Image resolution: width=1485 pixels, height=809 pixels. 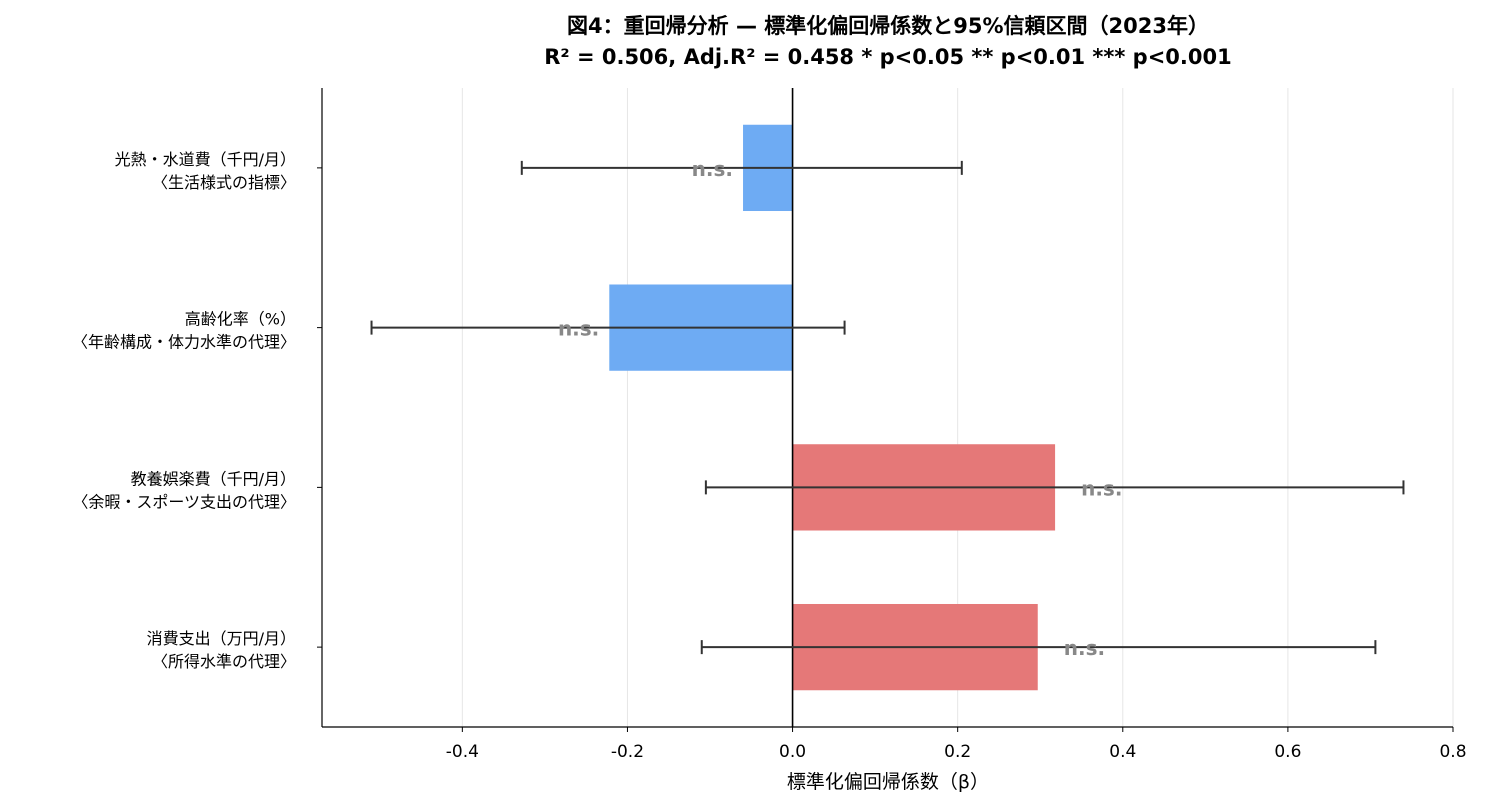 What do you see at coordinates (1287, 752) in the screenshot?
I see `x-tick-label: 0.6` at bounding box center [1287, 752].